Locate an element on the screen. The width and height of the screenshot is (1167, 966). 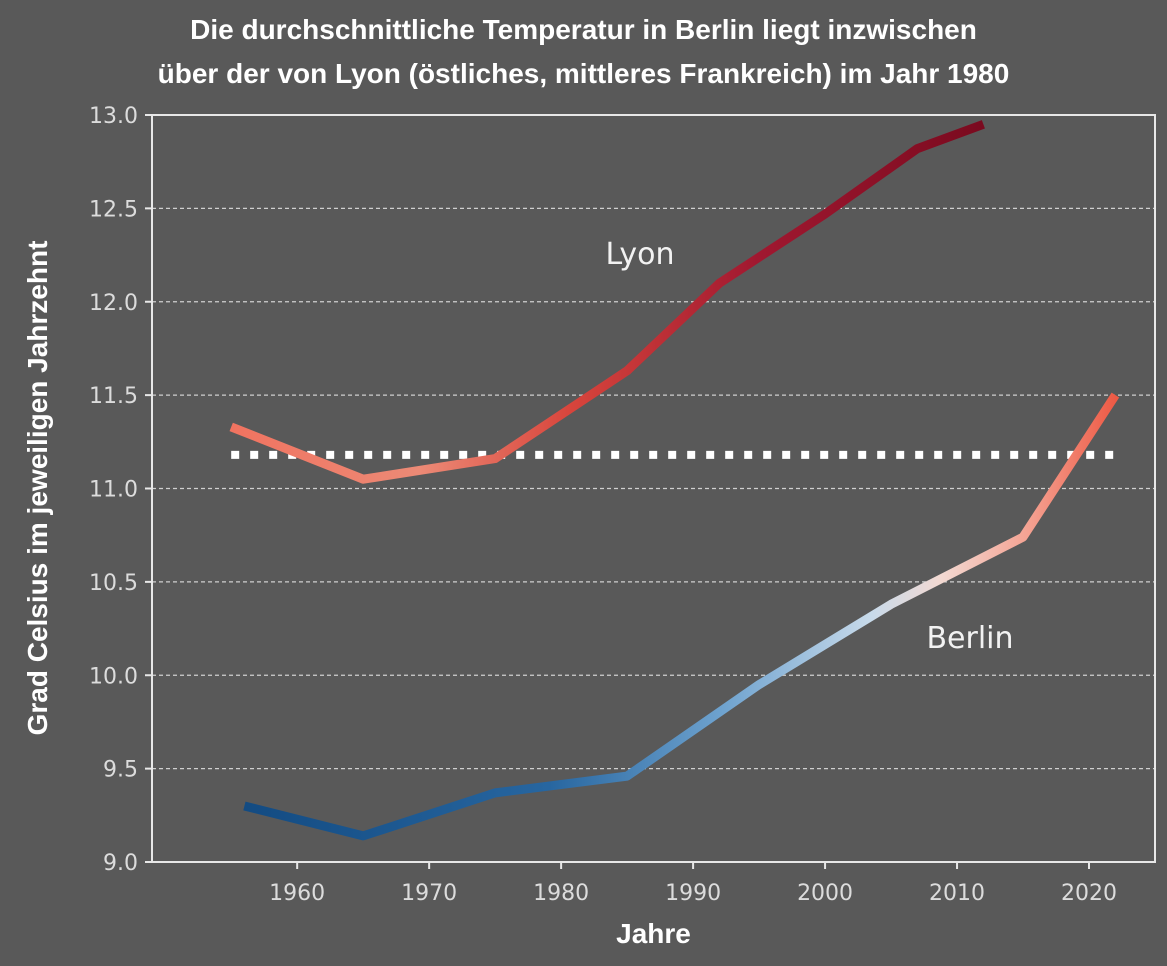
x-tick-label: 1970 is located at coordinates (429, 893).